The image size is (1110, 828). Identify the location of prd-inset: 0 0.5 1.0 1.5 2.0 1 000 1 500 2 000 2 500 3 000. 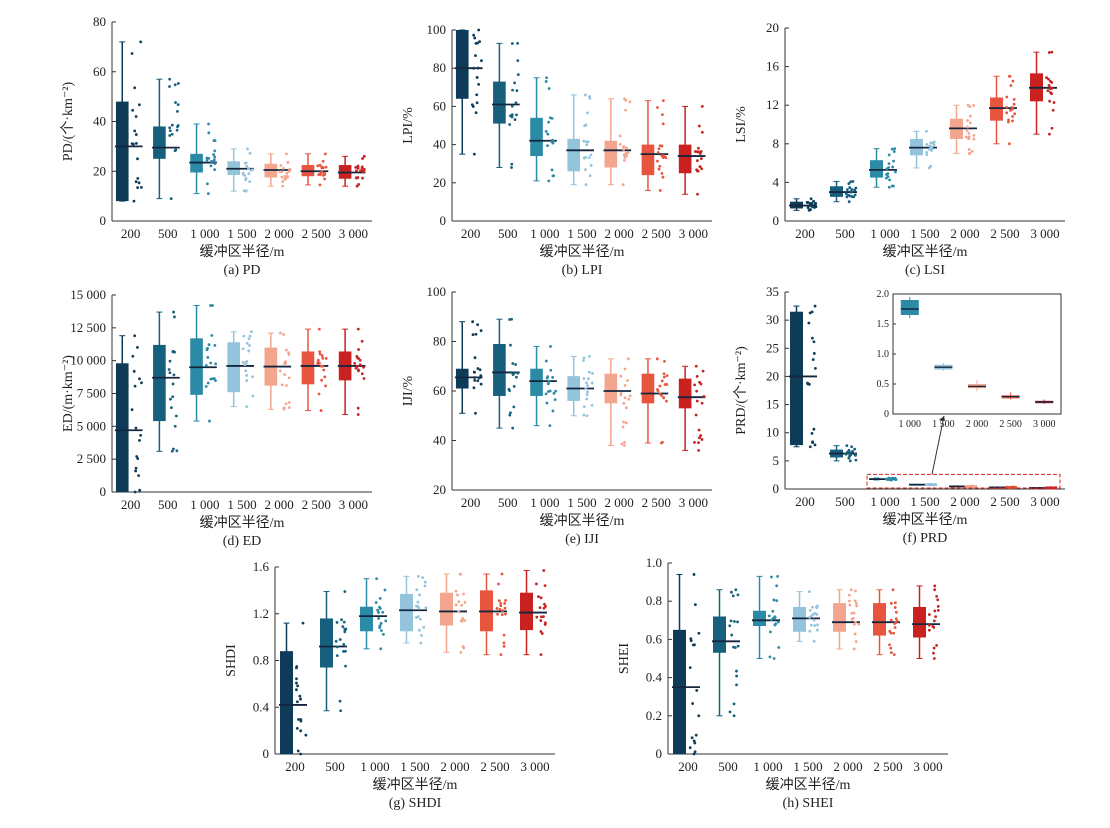
(969, 359).